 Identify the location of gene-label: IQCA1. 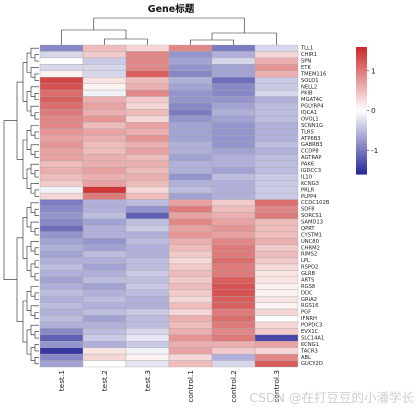
(309, 113).